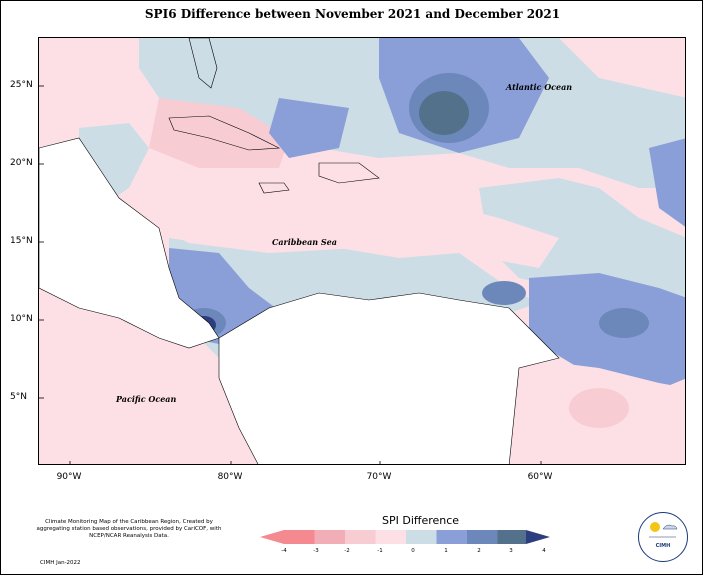  What do you see at coordinates (347, 551) in the screenshot?
I see `legend-tick: -2` at bounding box center [347, 551].